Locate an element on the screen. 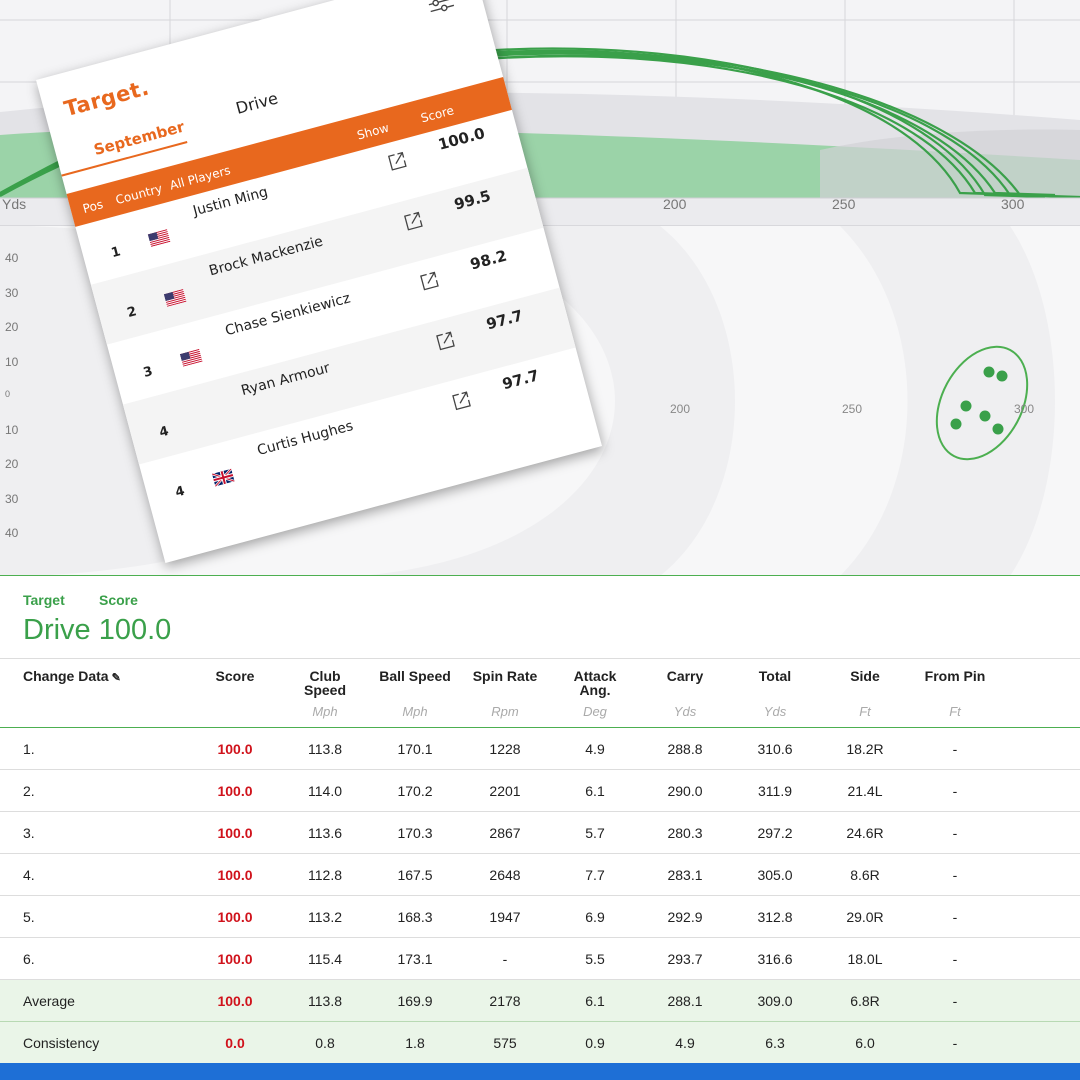 The width and height of the screenshot is (1080, 1080). tab-drive: Drive is located at coordinates (256, 103).